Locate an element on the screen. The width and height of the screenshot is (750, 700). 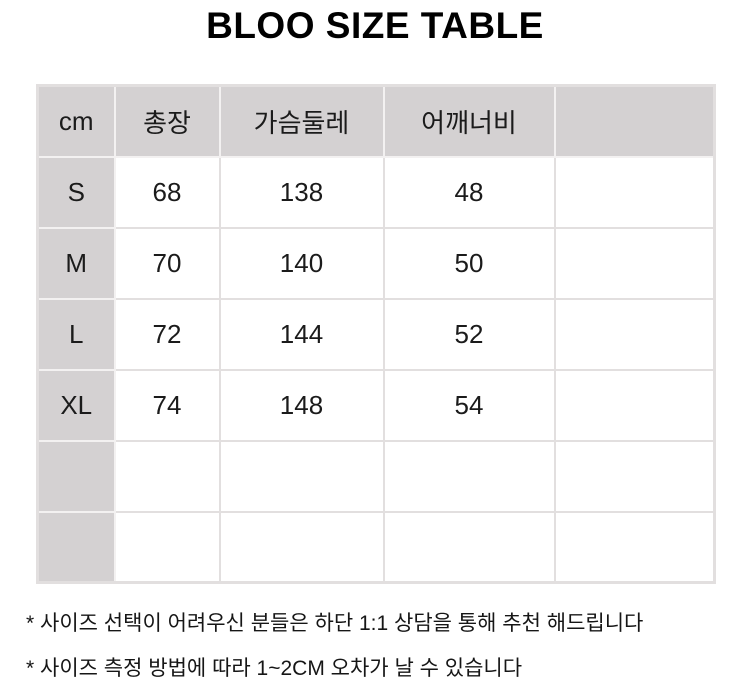
size-cell: L is located at coordinates (76, 334).